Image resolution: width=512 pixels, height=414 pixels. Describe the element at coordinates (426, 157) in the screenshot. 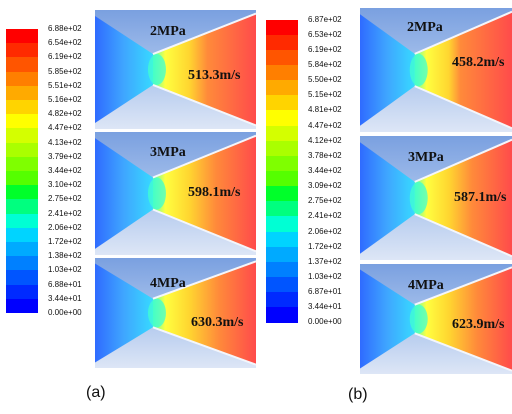

I see `pressure-label-b-1: 3MPa` at that location.